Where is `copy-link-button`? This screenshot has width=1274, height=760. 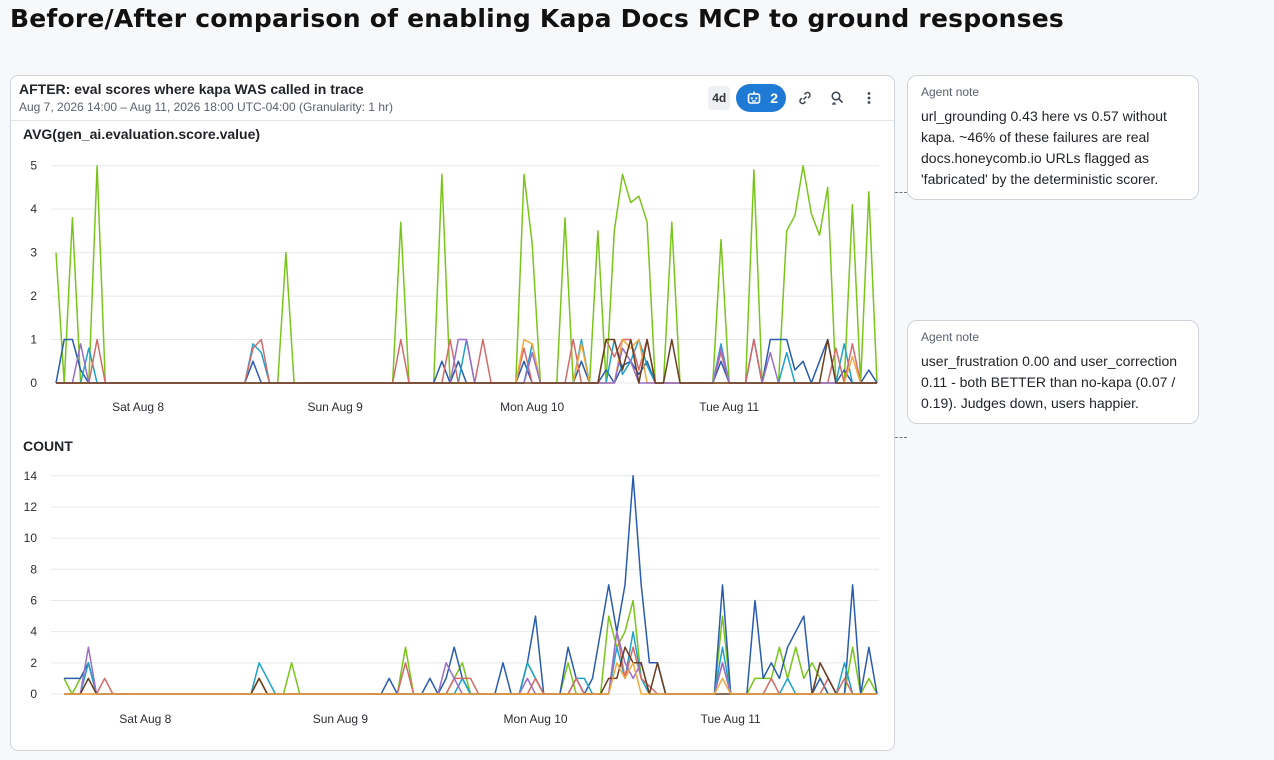 copy-link-button is located at coordinates (805, 98).